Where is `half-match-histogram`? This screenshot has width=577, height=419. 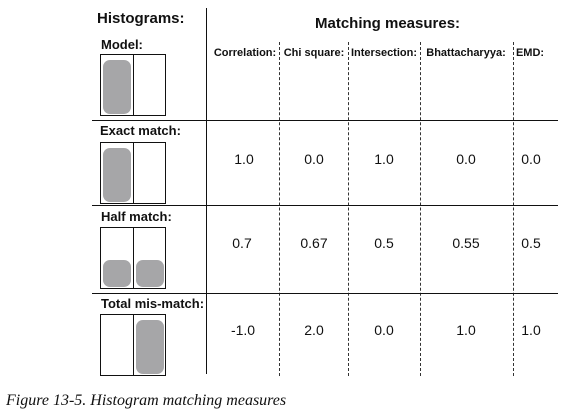
half-match-histogram is located at coordinates (133, 258).